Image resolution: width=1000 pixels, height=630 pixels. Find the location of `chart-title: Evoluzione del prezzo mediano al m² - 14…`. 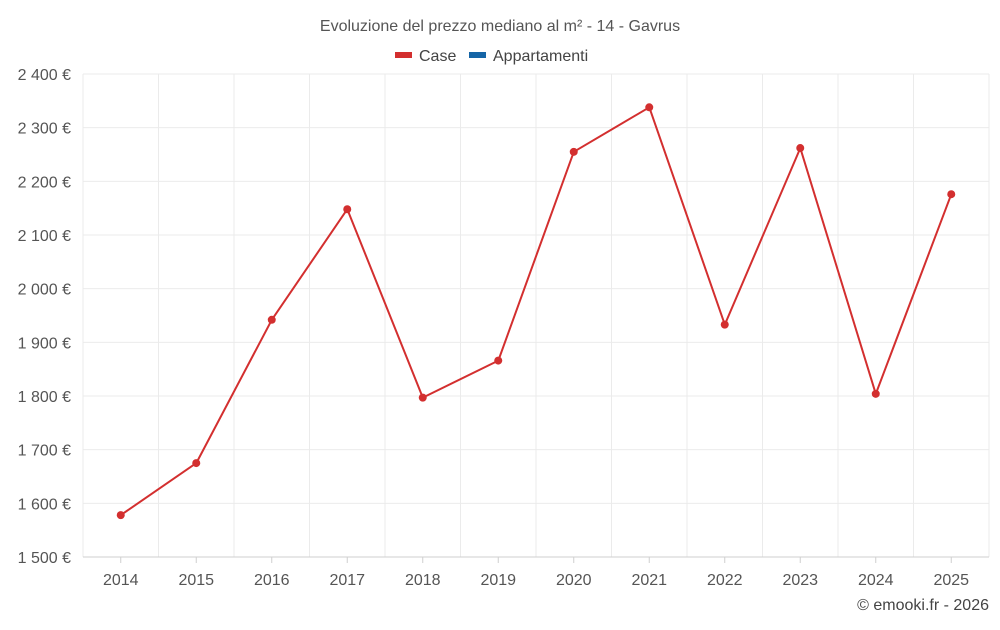

chart-title: Evoluzione del prezzo mediano al m² - 14… is located at coordinates (500, 26).